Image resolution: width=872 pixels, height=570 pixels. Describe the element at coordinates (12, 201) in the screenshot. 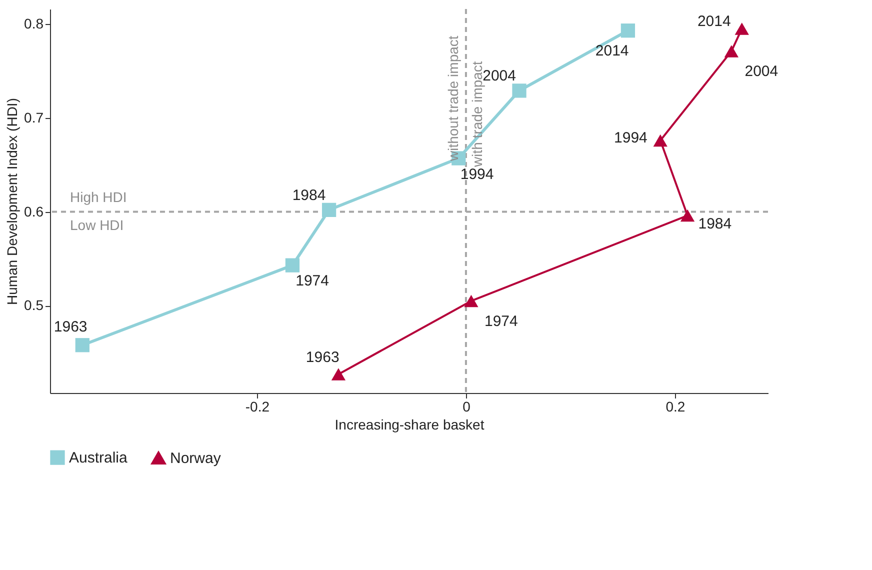

I see `y-axis-title: Human Development Index (HDI)` at that location.